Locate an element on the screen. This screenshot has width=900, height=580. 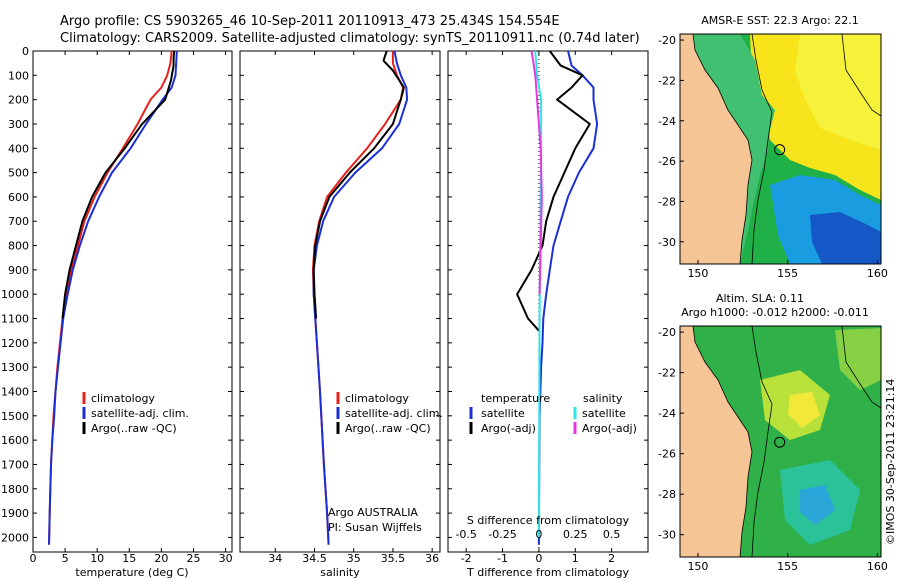
sla-float-position is located at coordinates (780, 442).